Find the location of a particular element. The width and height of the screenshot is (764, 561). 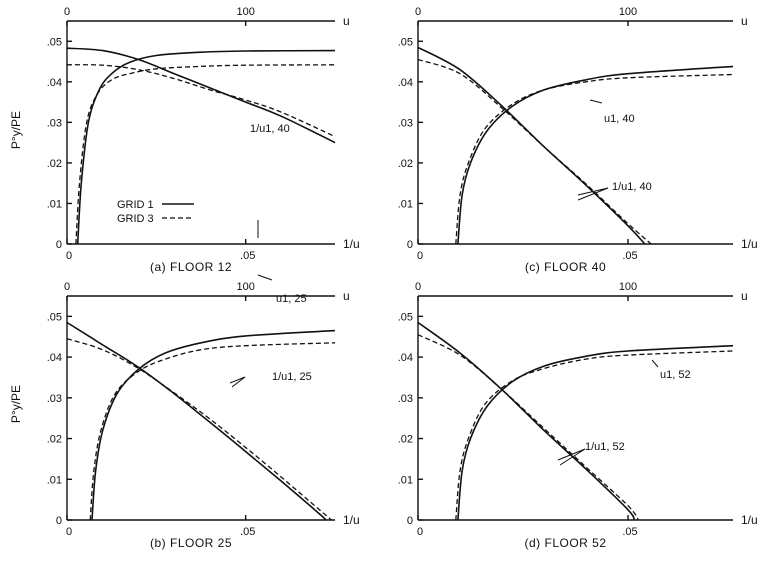

annotation-label: 1/u1, 25 is located at coordinates (292, 377).